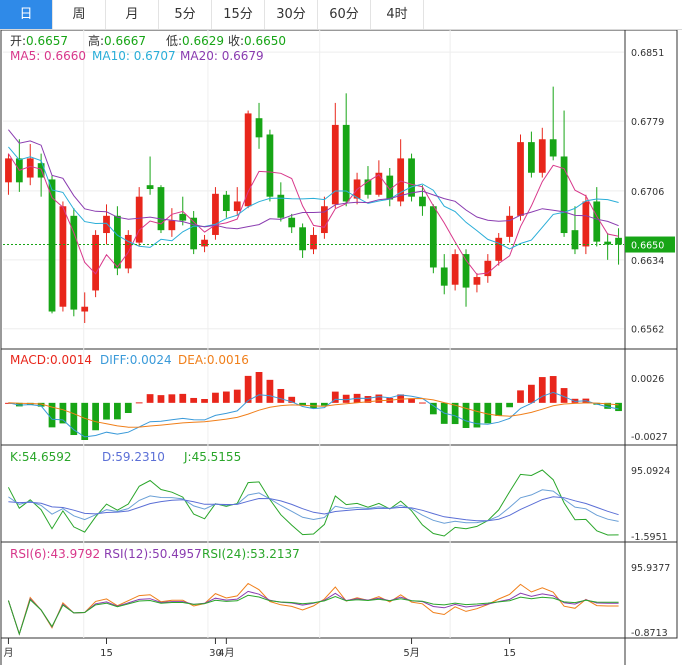  Describe the element at coordinates (185, 14) in the screenshot. I see `tab-5min: 5分` at that location.